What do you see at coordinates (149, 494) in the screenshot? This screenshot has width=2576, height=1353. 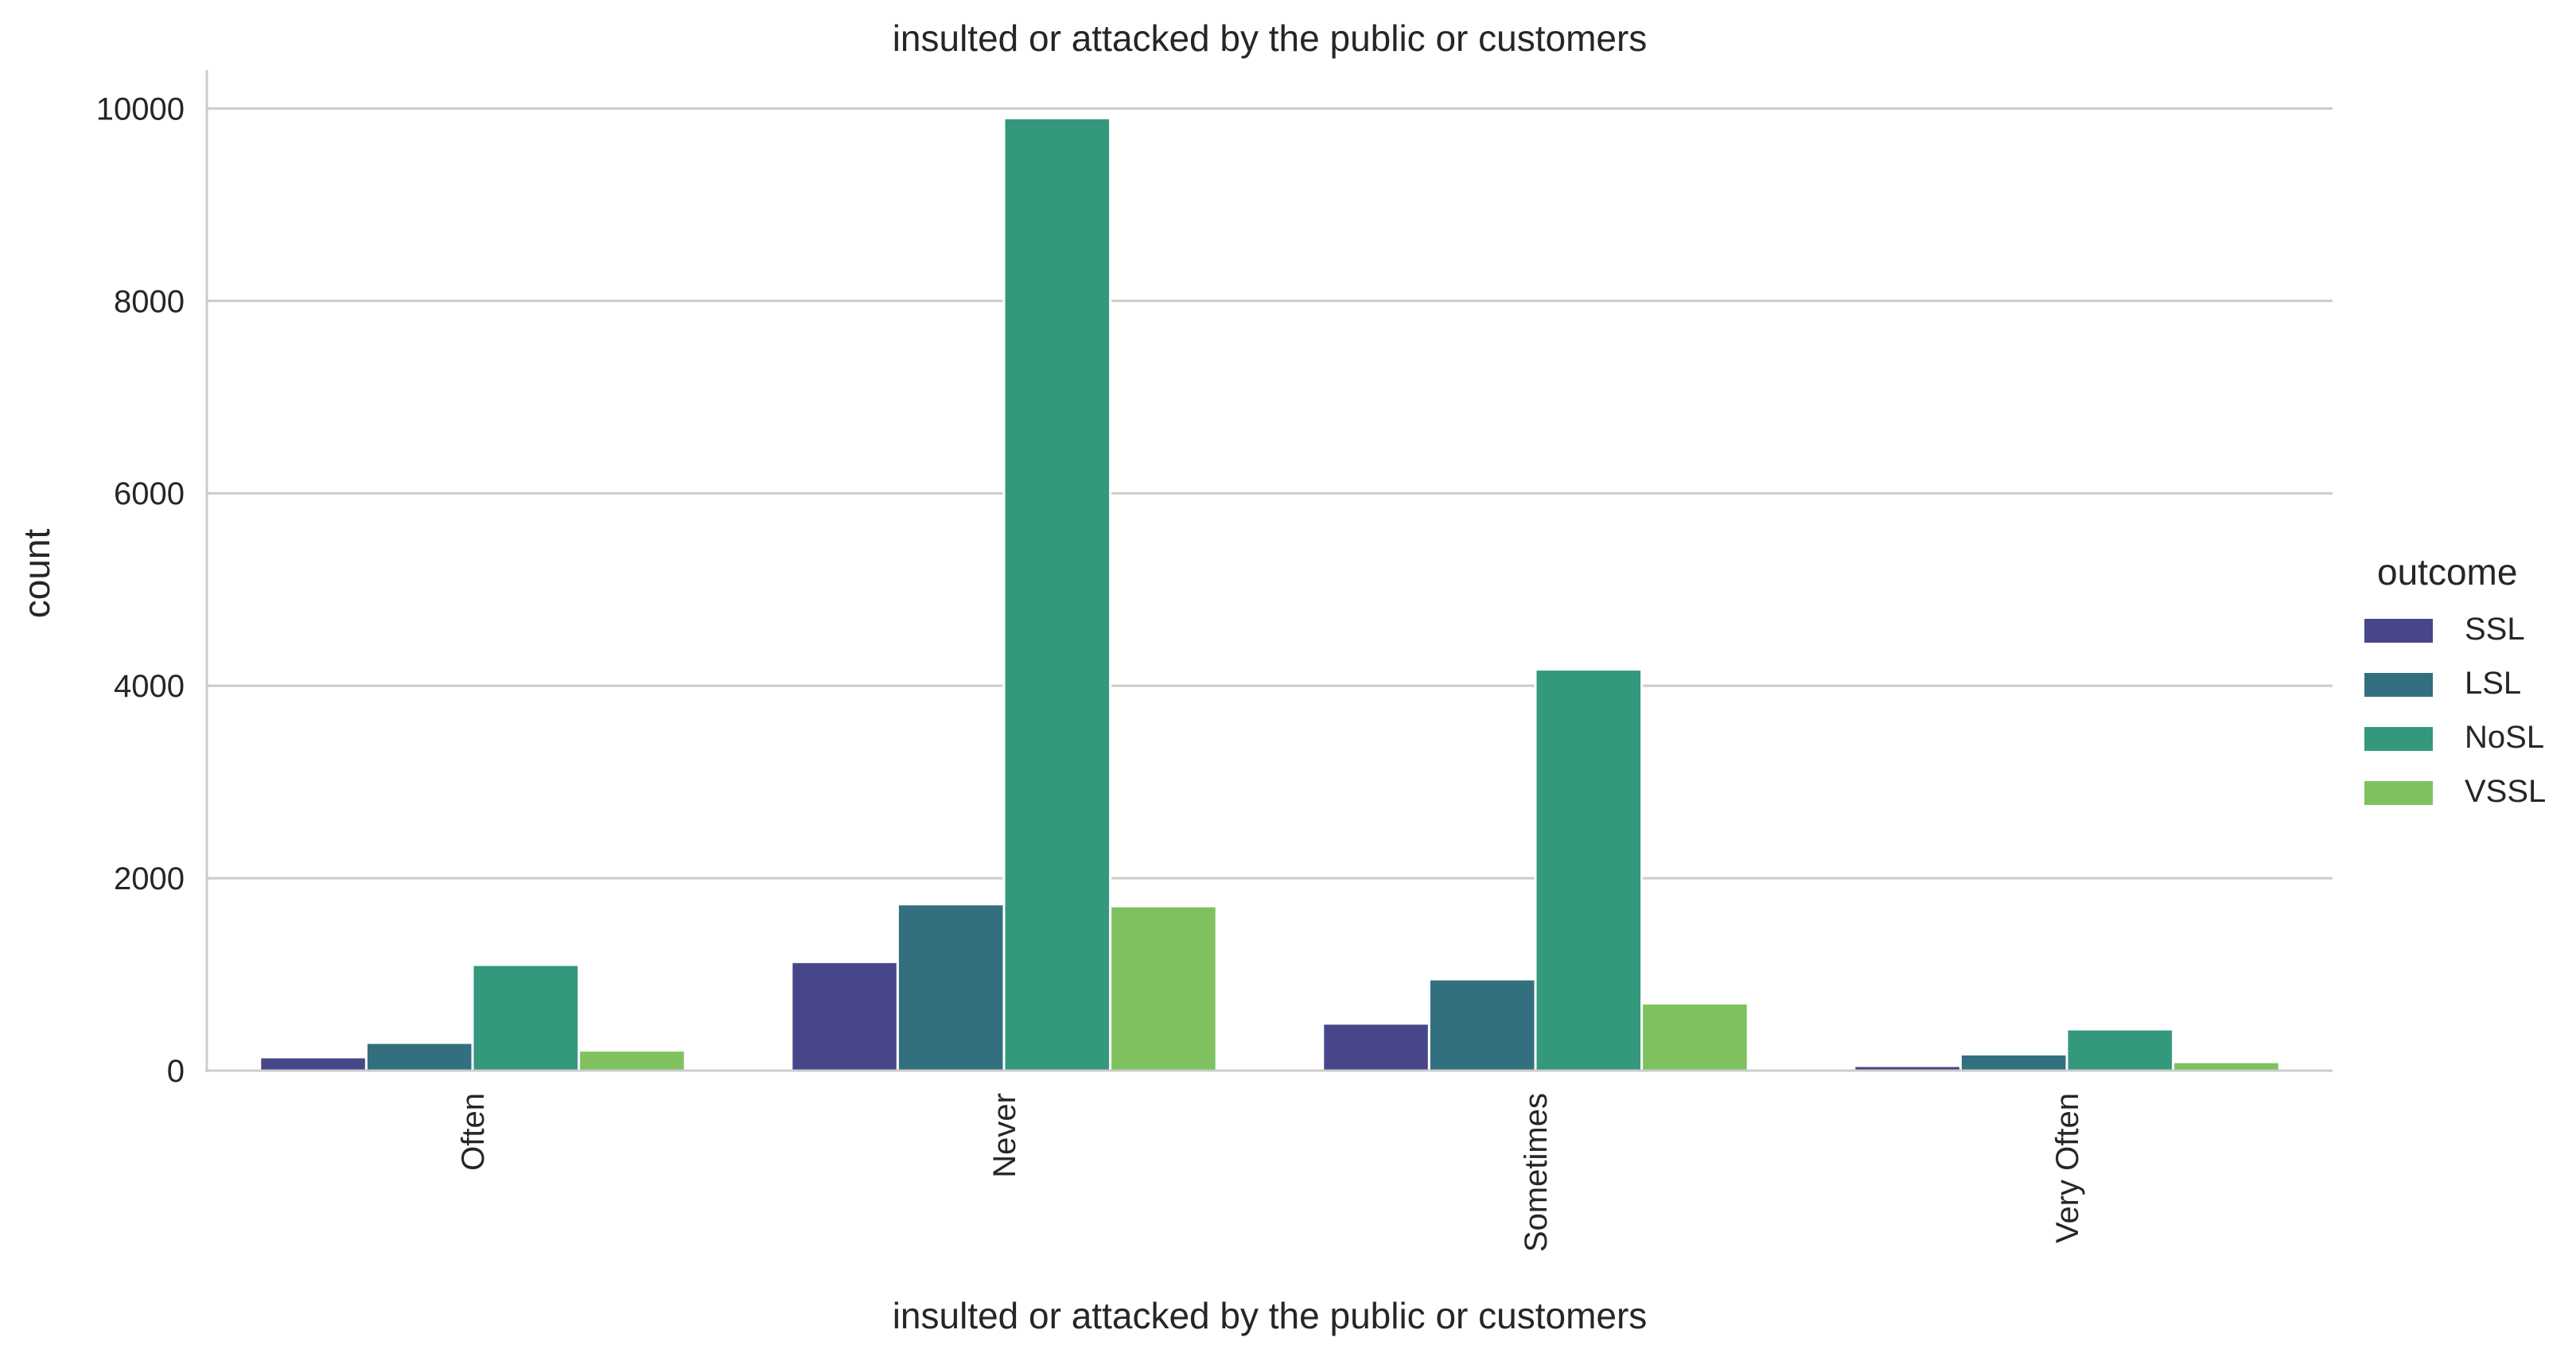 I see `y-tick-label: 6000` at bounding box center [149, 494].